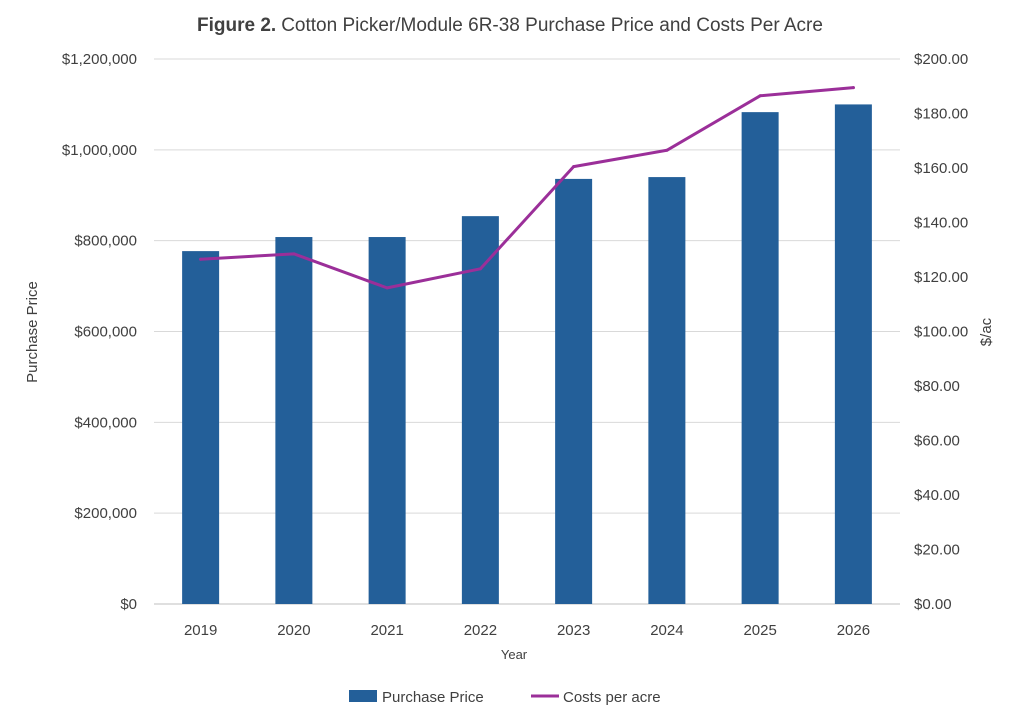 The height and width of the screenshot is (726, 1024). Describe the element at coordinates (200, 630) in the screenshot. I see `x-tick-label: 2019` at that location.